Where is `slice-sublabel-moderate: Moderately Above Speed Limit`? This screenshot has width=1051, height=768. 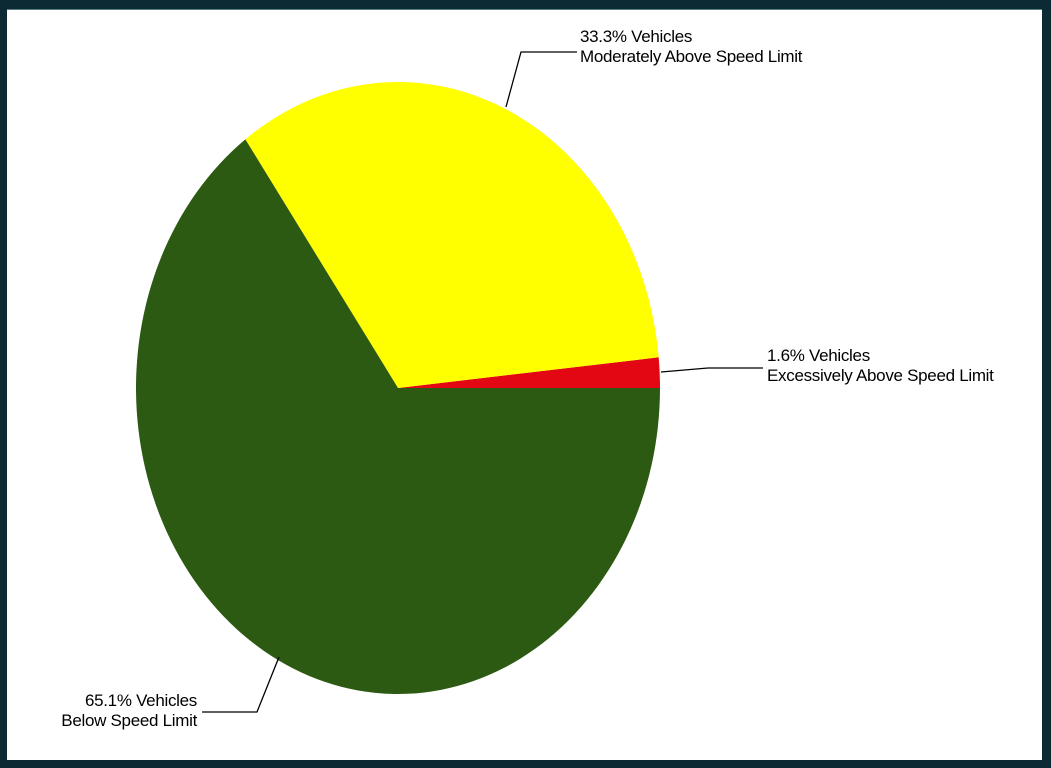
slice-sublabel-moderate: Moderately Above Speed Limit is located at coordinates (691, 56).